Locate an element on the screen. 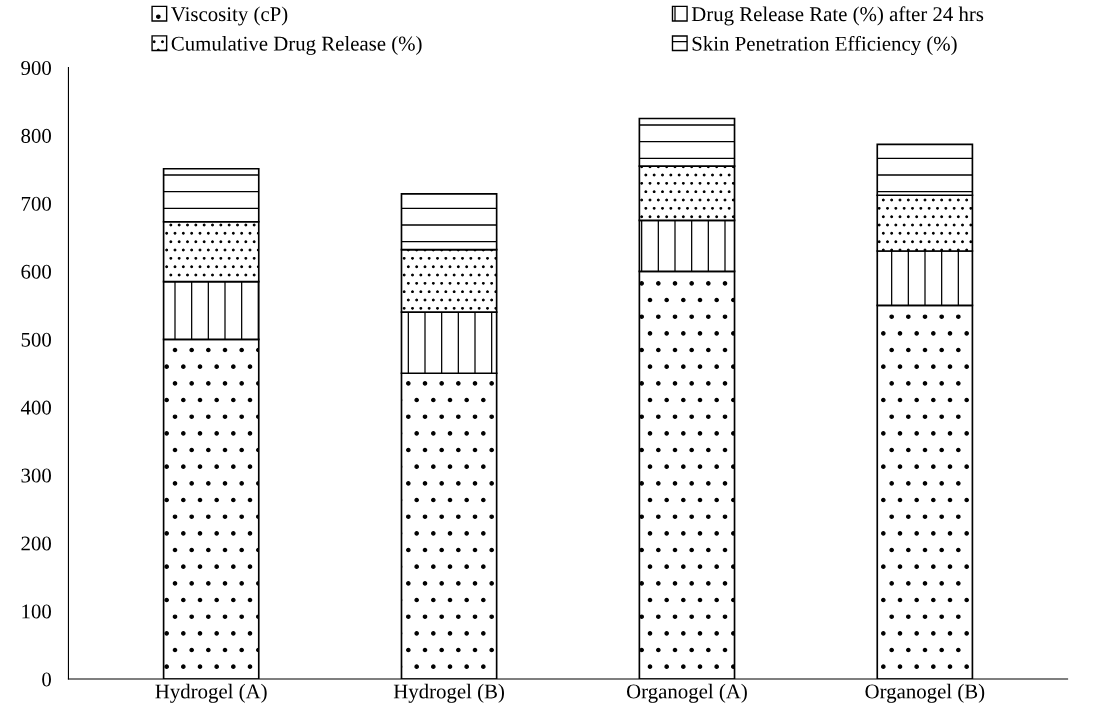 The height and width of the screenshot is (711, 1104). y-tick-label: 900 is located at coordinates (36, 67).